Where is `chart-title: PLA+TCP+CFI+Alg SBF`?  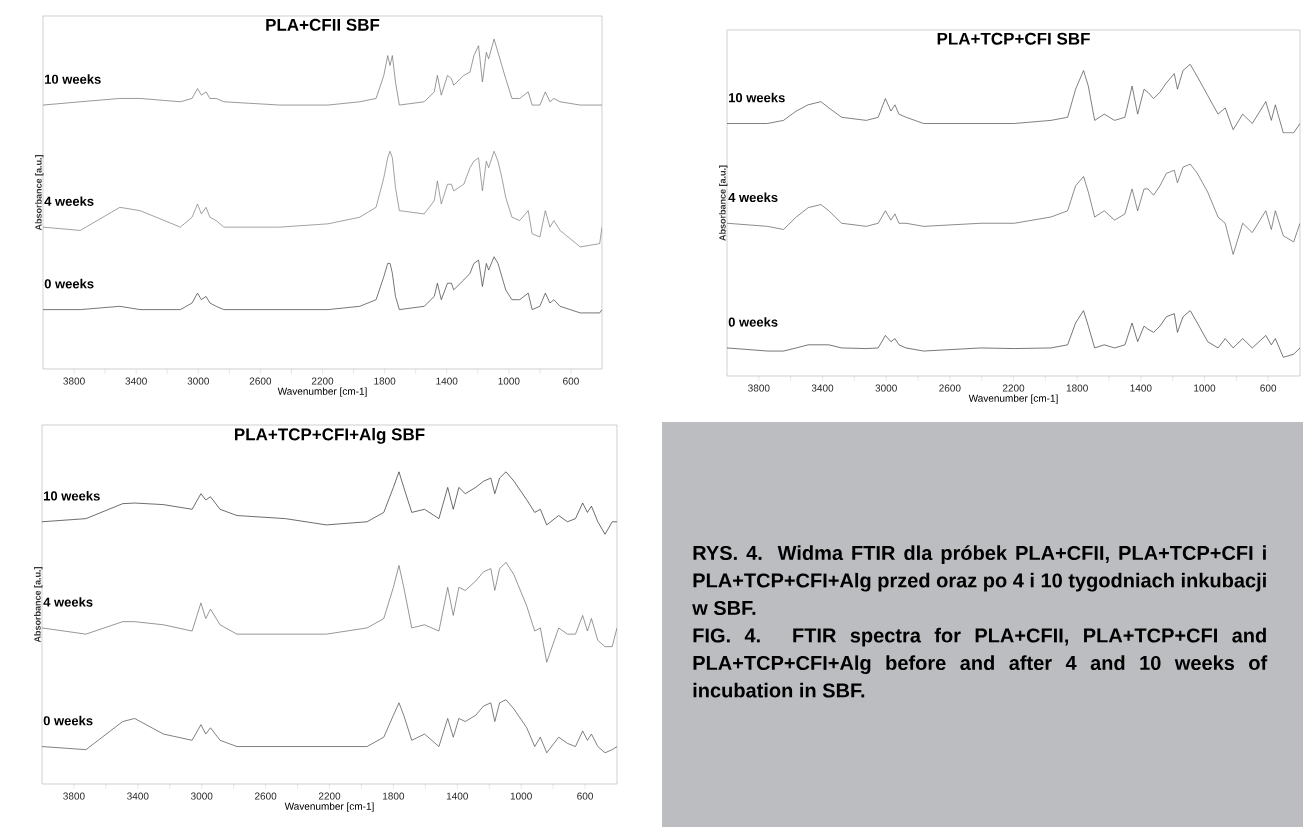 chart-title: PLA+TCP+CFI+Alg SBF is located at coordinates (330, 435).